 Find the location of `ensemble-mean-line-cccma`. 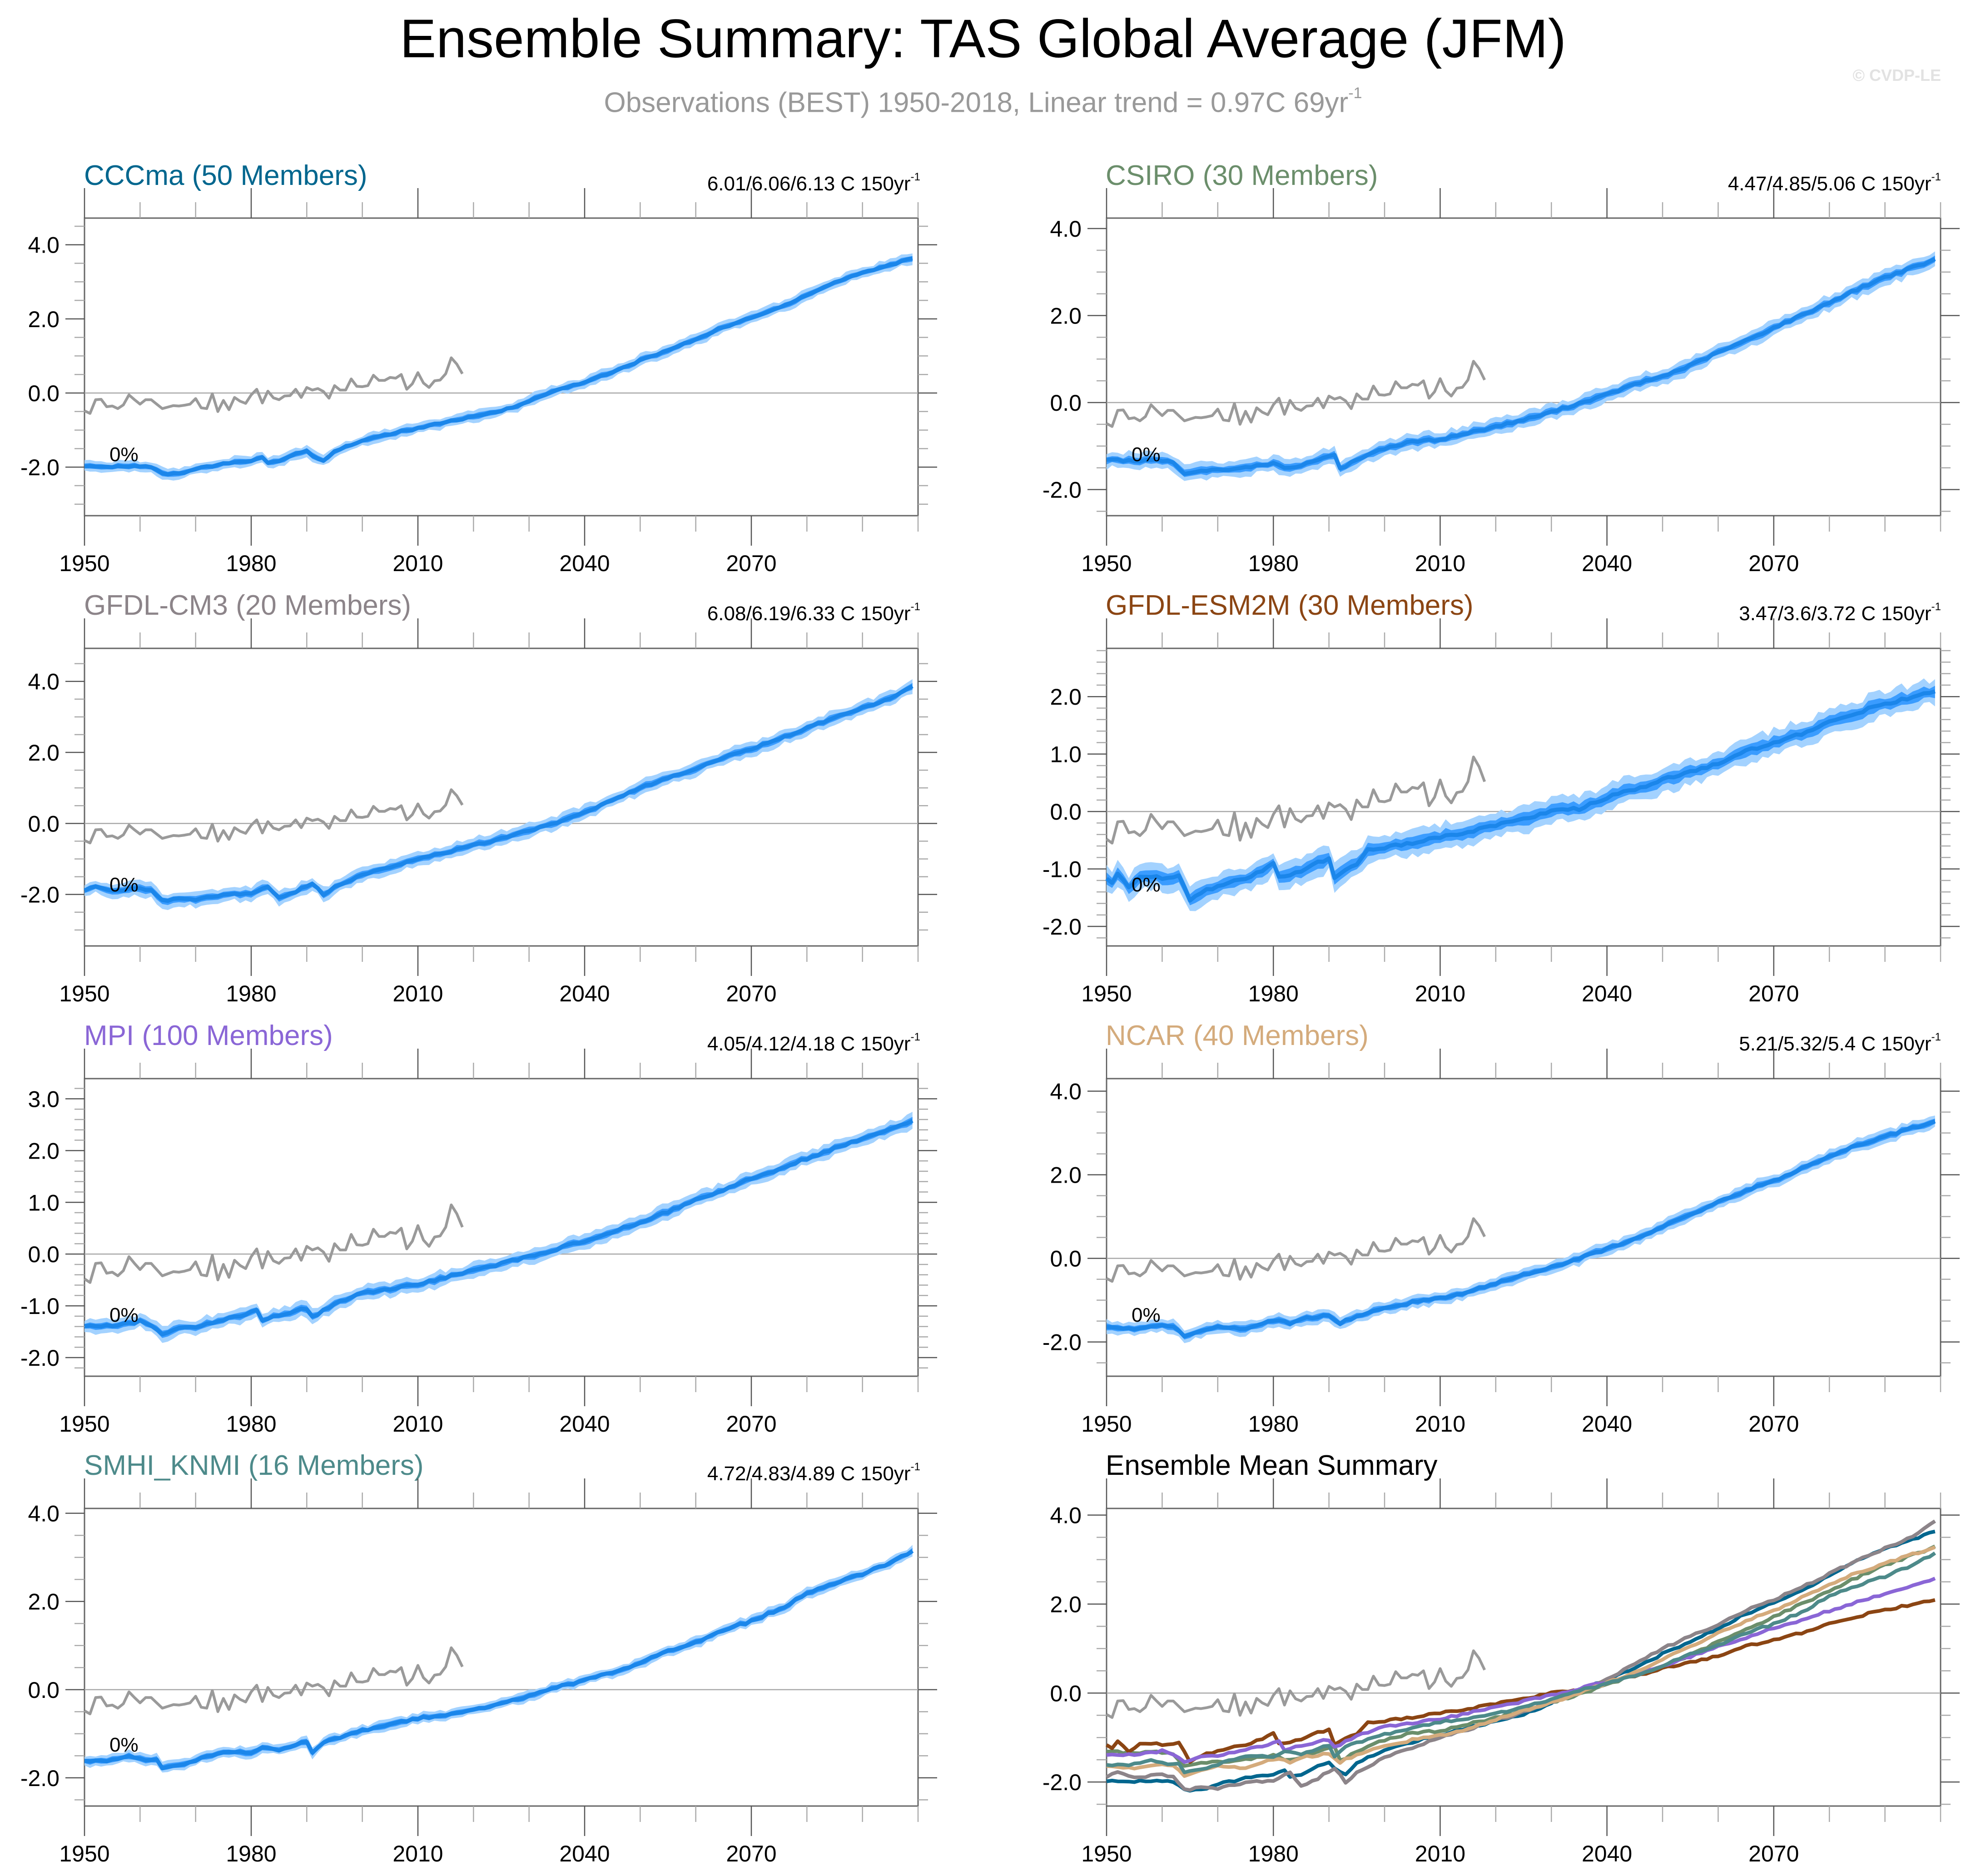

ensemble-mean-line-cccma is located at coordinates (1521, 1661).